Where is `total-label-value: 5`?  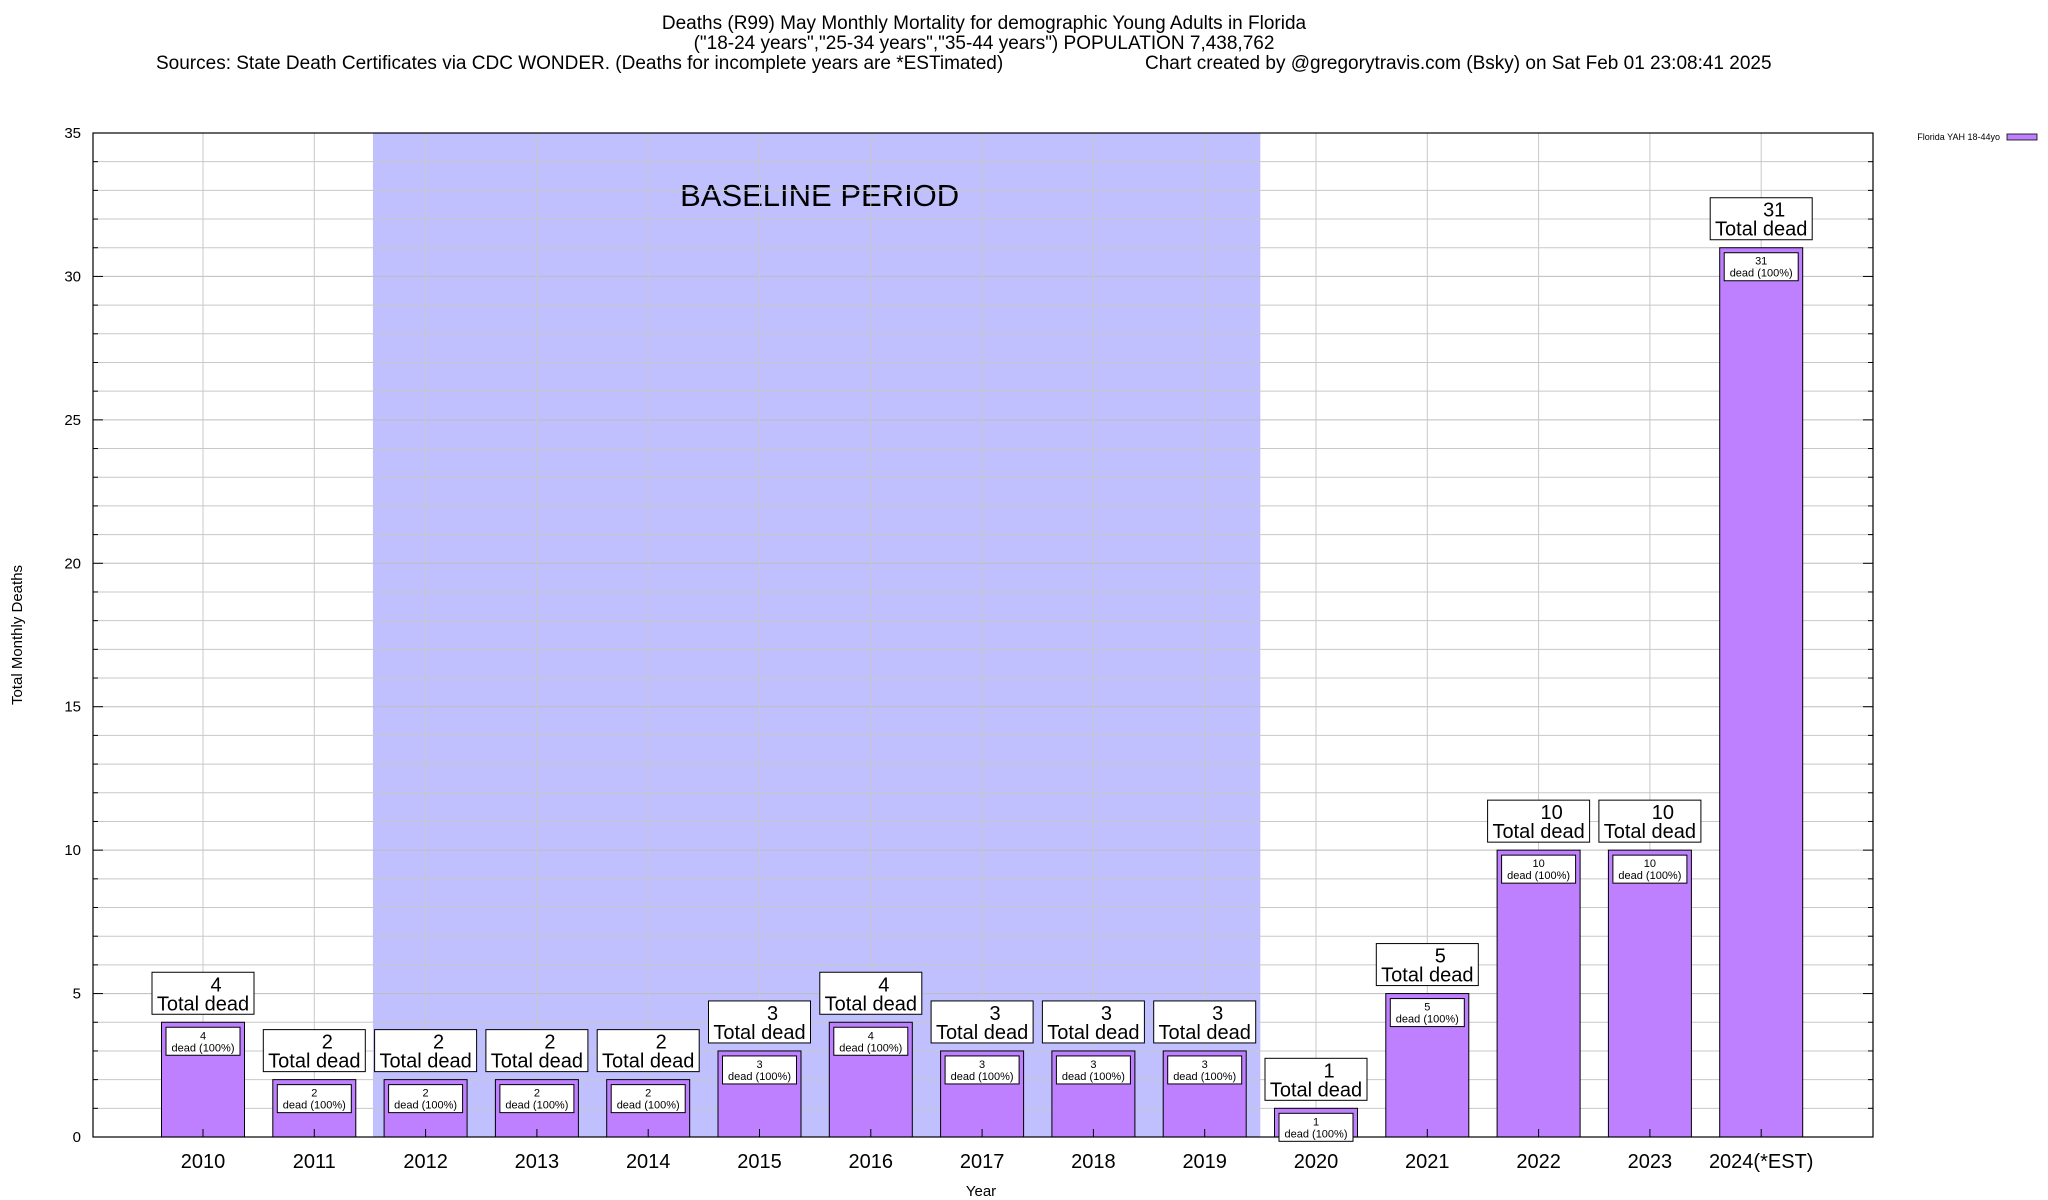
total-label-value: 5 is located at coordinates (1440, 957).